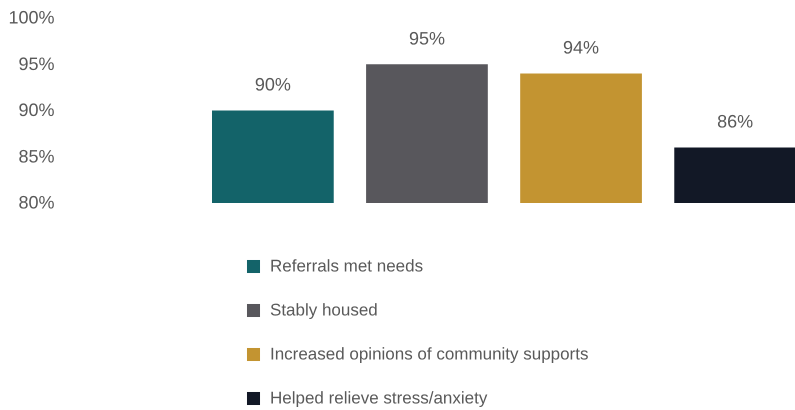  What do you see at coordinates (36, 110) in the screenshot?
I see `y-tick-label: 90%` at bounding box center [36, 110].